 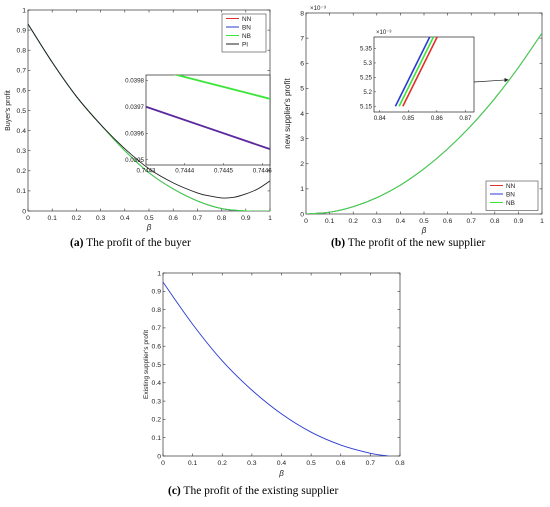 What do you see at coordinates (281, 473) in the screenshot?
I see `exist-xlabel: β` at bounding box center [281, 473].